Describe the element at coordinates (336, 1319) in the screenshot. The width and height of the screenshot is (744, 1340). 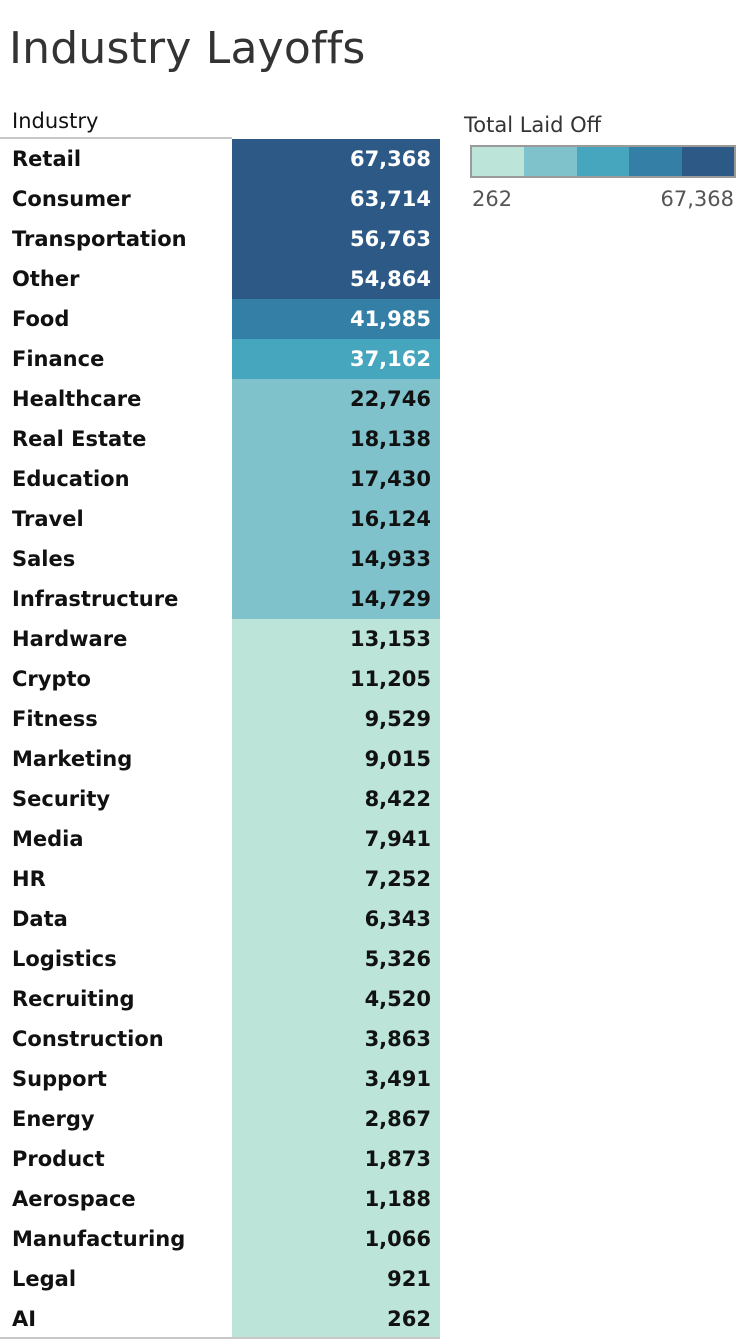
I see `heat-cell: 262` at that location.